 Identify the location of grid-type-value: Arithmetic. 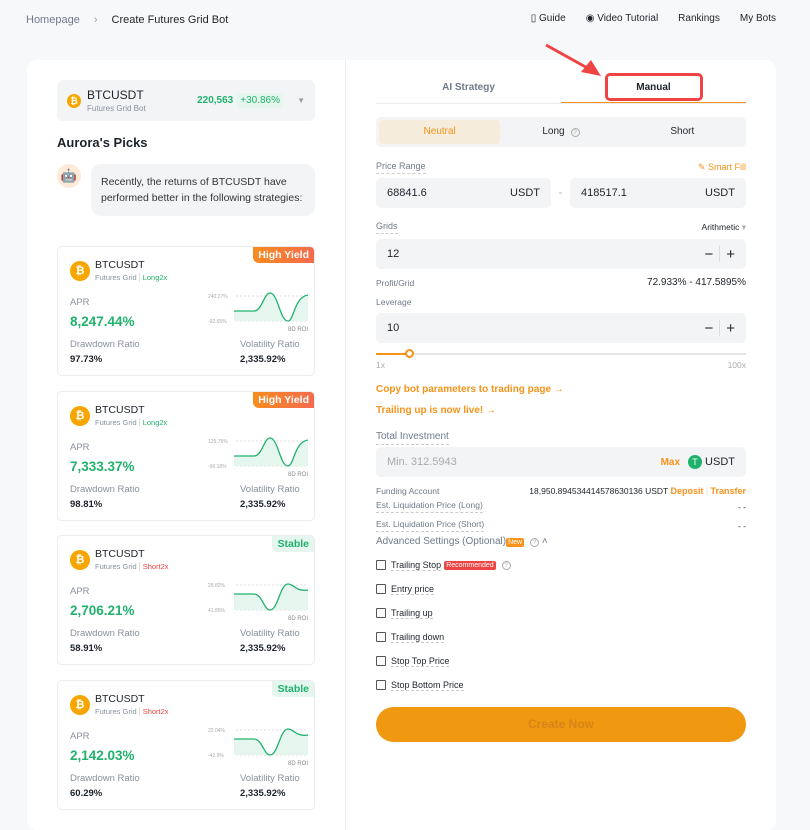
(720, 227).